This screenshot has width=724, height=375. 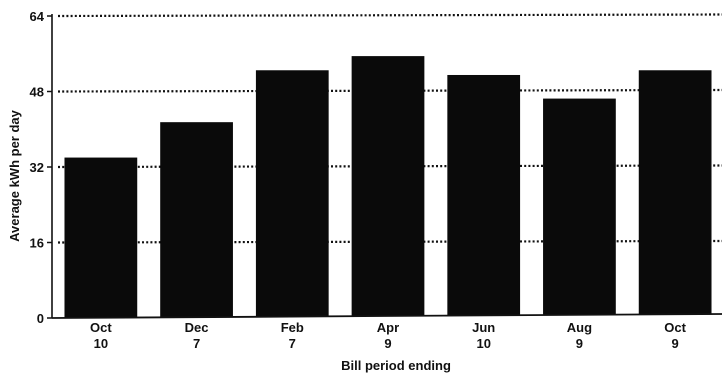 I want to click on y-tick-labels: 0 16 32 48 64, so click(x=41, y=167).